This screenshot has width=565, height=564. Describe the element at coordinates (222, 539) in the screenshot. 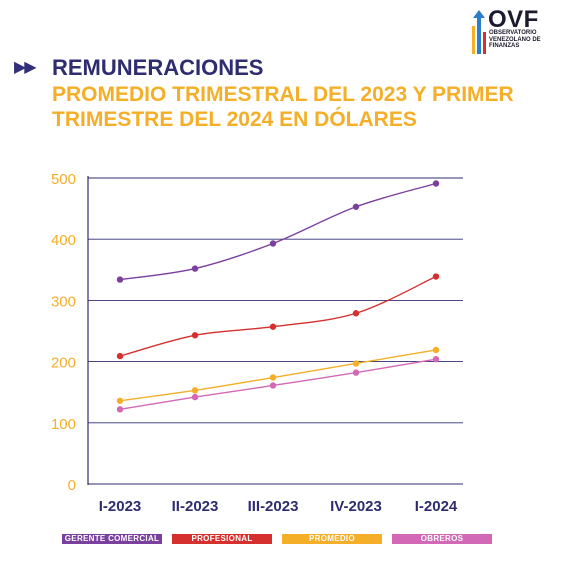

I see `legend-item: PROFESIONAL` at that location.